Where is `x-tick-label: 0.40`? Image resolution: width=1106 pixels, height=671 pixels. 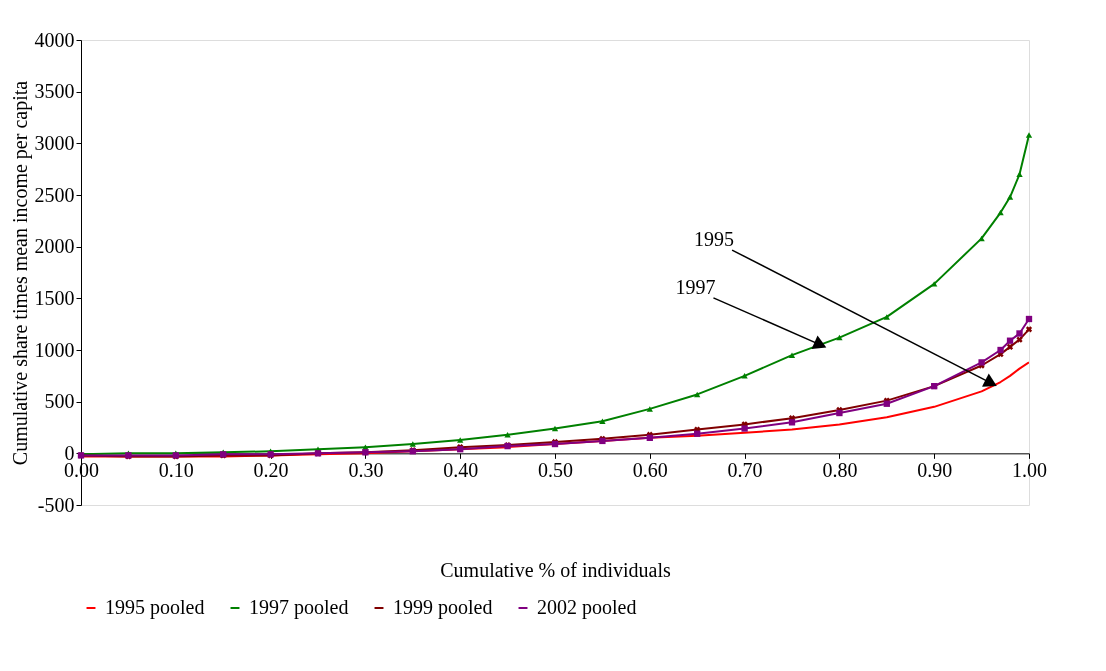 x-tick-label: 0.40 is located at coordinates (461, 469).